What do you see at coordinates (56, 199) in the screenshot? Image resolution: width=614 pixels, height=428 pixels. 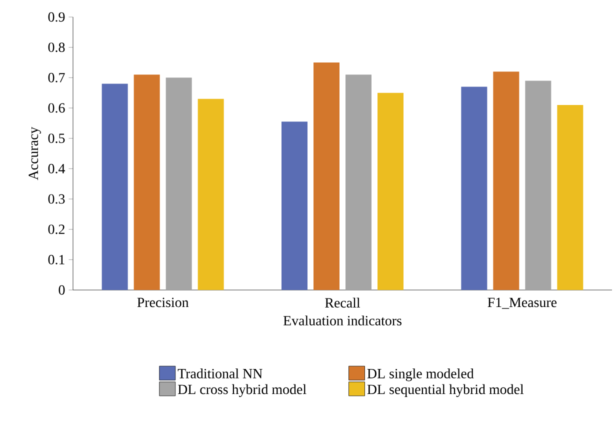 I see `y-tick-label: 0.3` at bounding box center [56, 199].